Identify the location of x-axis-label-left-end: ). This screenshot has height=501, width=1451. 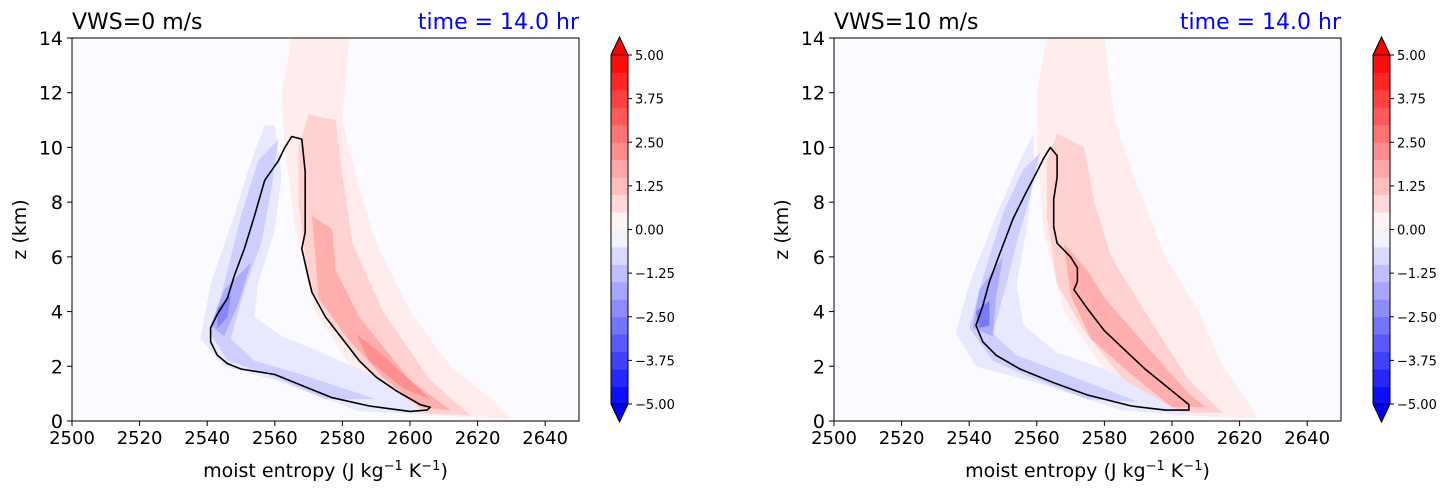
(443, 471).